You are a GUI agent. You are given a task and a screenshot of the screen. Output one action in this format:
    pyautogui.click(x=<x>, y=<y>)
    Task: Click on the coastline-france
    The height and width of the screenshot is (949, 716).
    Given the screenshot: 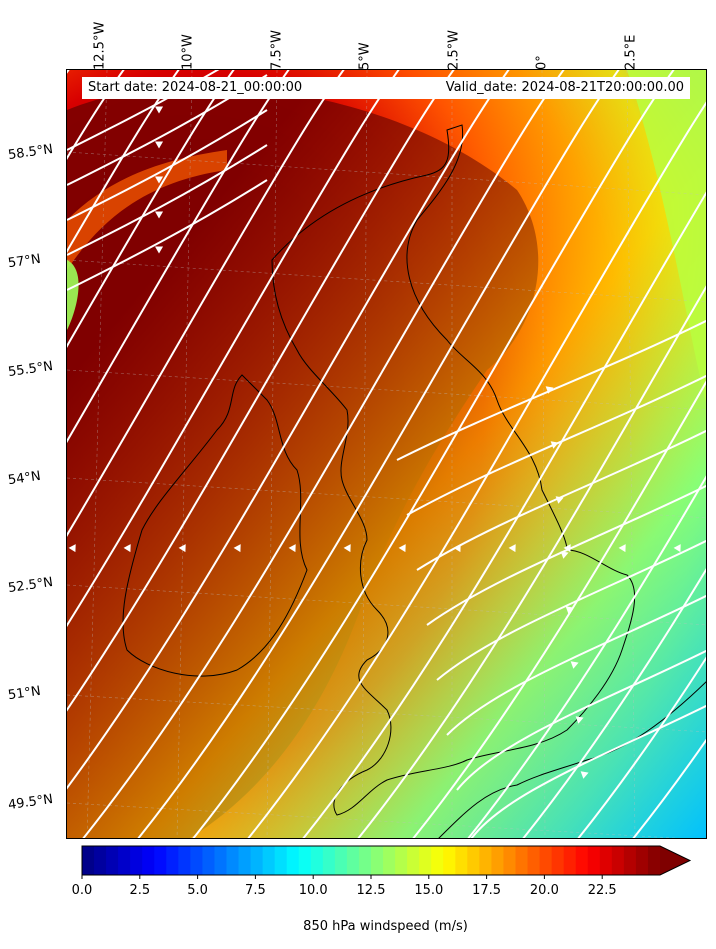 What is the action you would take?
    pyautogui.click(x=572, y=759)
    